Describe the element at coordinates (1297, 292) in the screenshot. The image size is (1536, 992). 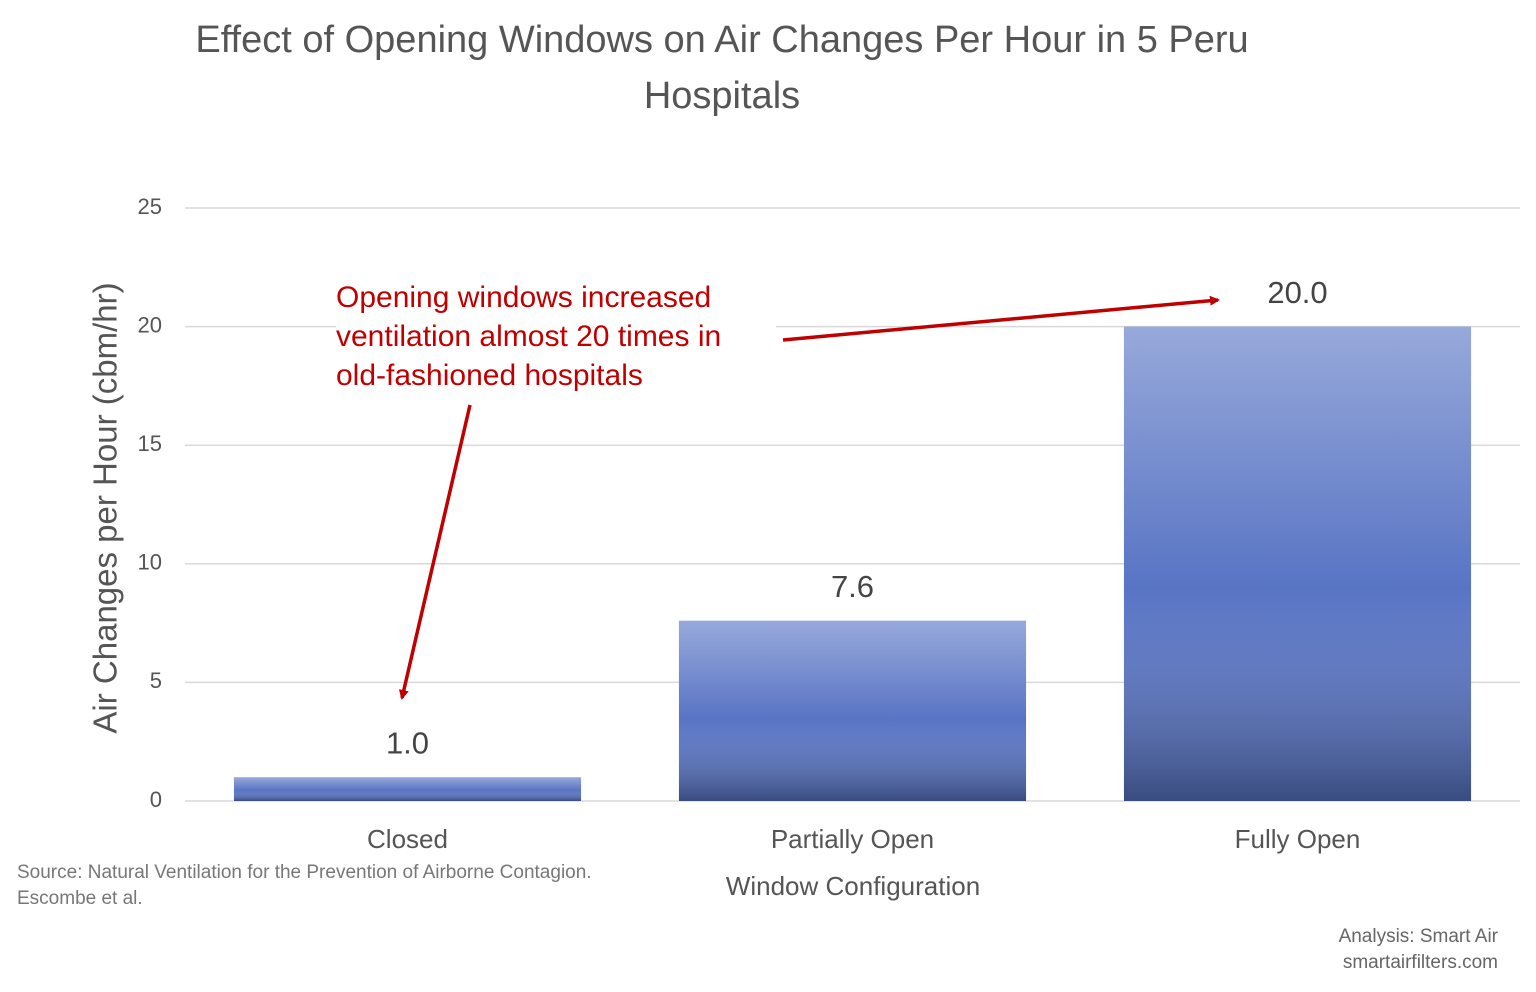
I see `value-label: 20.0` at that location.